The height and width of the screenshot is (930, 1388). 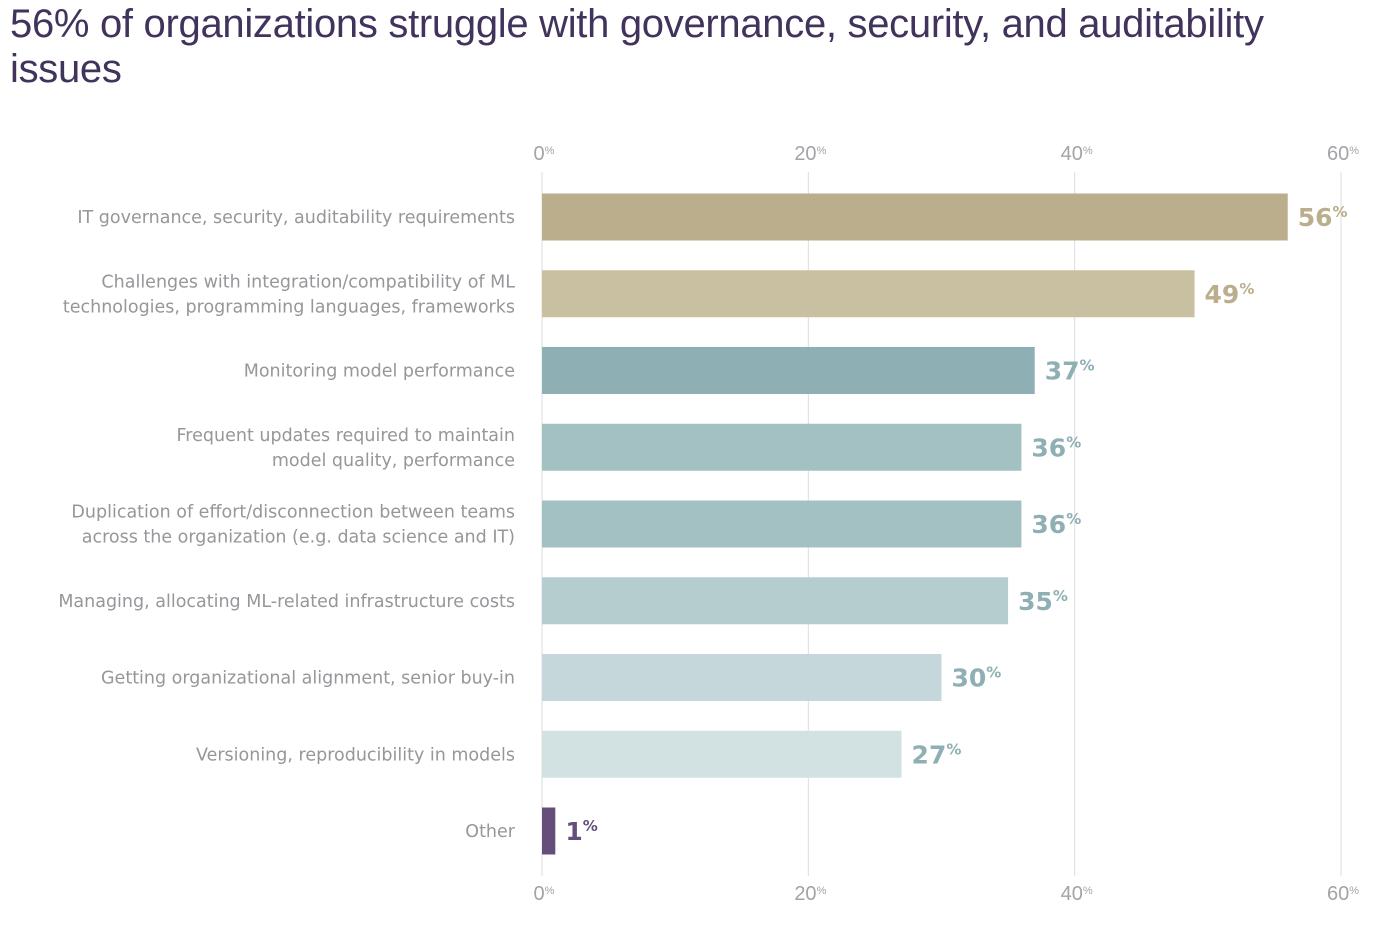 What do you see at coordinates (1077, 894) in the screenshot?
I see `x-tick-label-bottom: 40%` at bounding box center [1077, 894].